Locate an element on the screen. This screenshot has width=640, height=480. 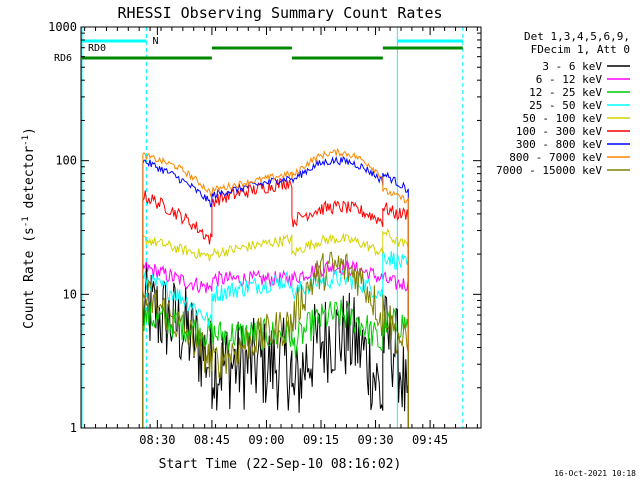
y-tick-label: 100 is located at coordinates (66, 161).